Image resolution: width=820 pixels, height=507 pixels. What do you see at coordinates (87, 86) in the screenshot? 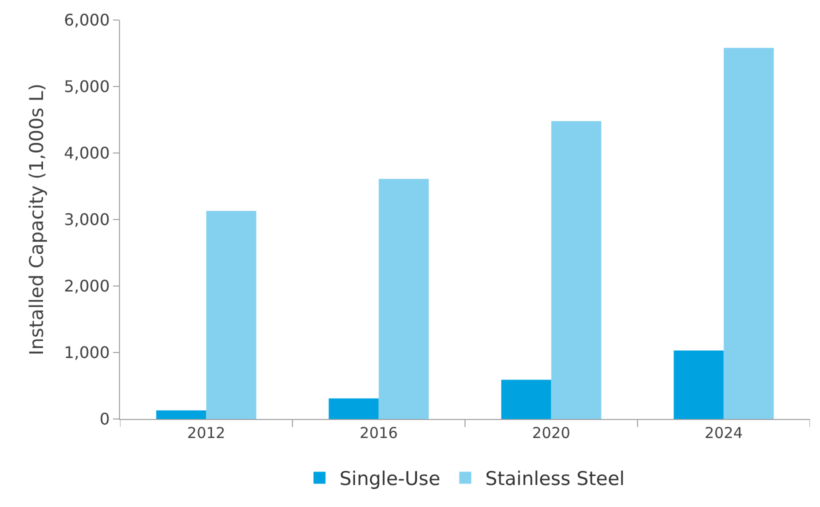
I see `y-tick-label: 5,000` at bounding box center [87, 86].